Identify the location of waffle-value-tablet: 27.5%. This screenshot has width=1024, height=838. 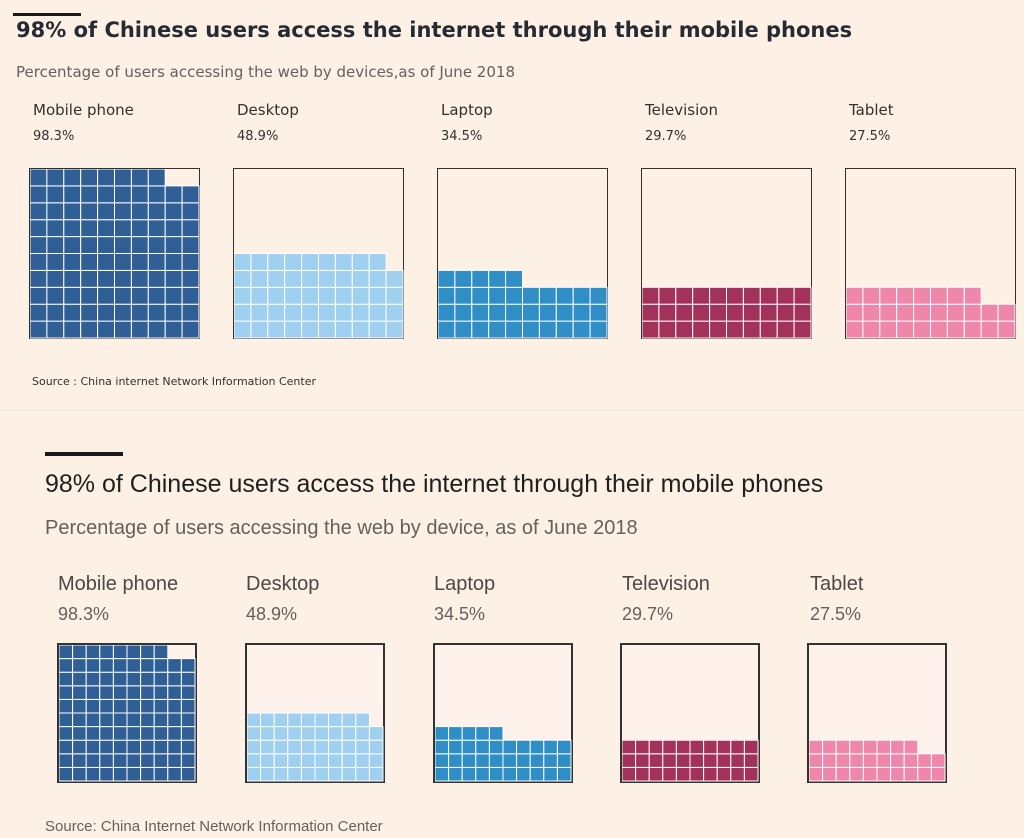
(836, 614).